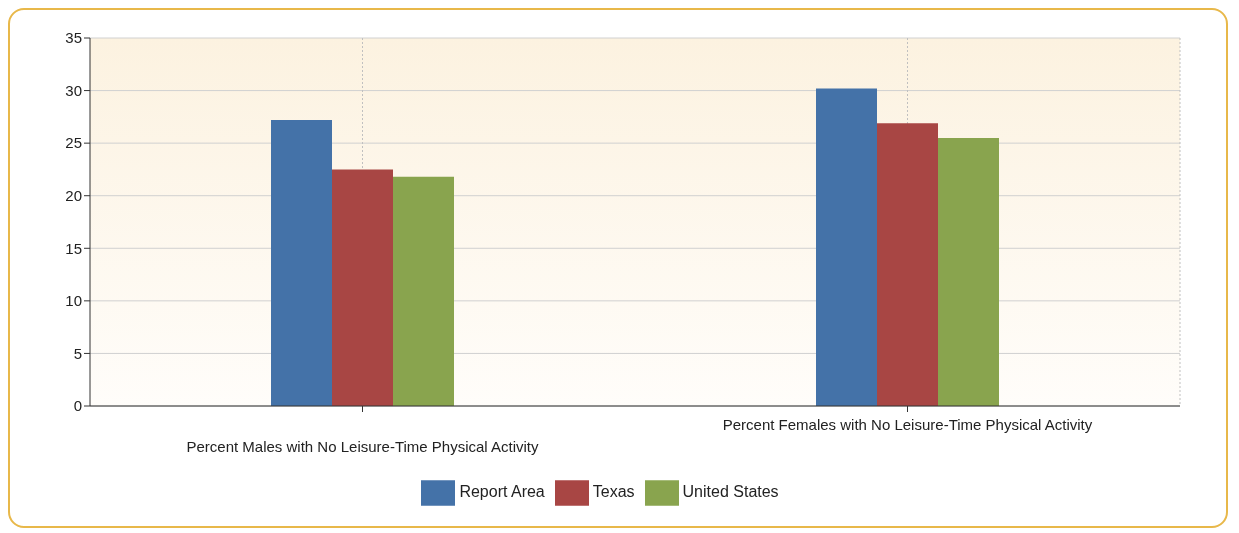  What do you see at coordinates (73, 301) in the screenshot?
I see `y-tick-label: 10` at bounding box center [73, 301].